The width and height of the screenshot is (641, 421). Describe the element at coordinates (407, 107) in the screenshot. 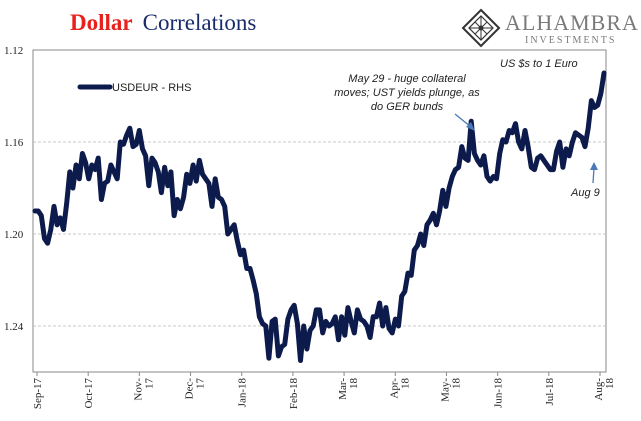

I see `annotation-may29-line3: do GER bunds` at that location.